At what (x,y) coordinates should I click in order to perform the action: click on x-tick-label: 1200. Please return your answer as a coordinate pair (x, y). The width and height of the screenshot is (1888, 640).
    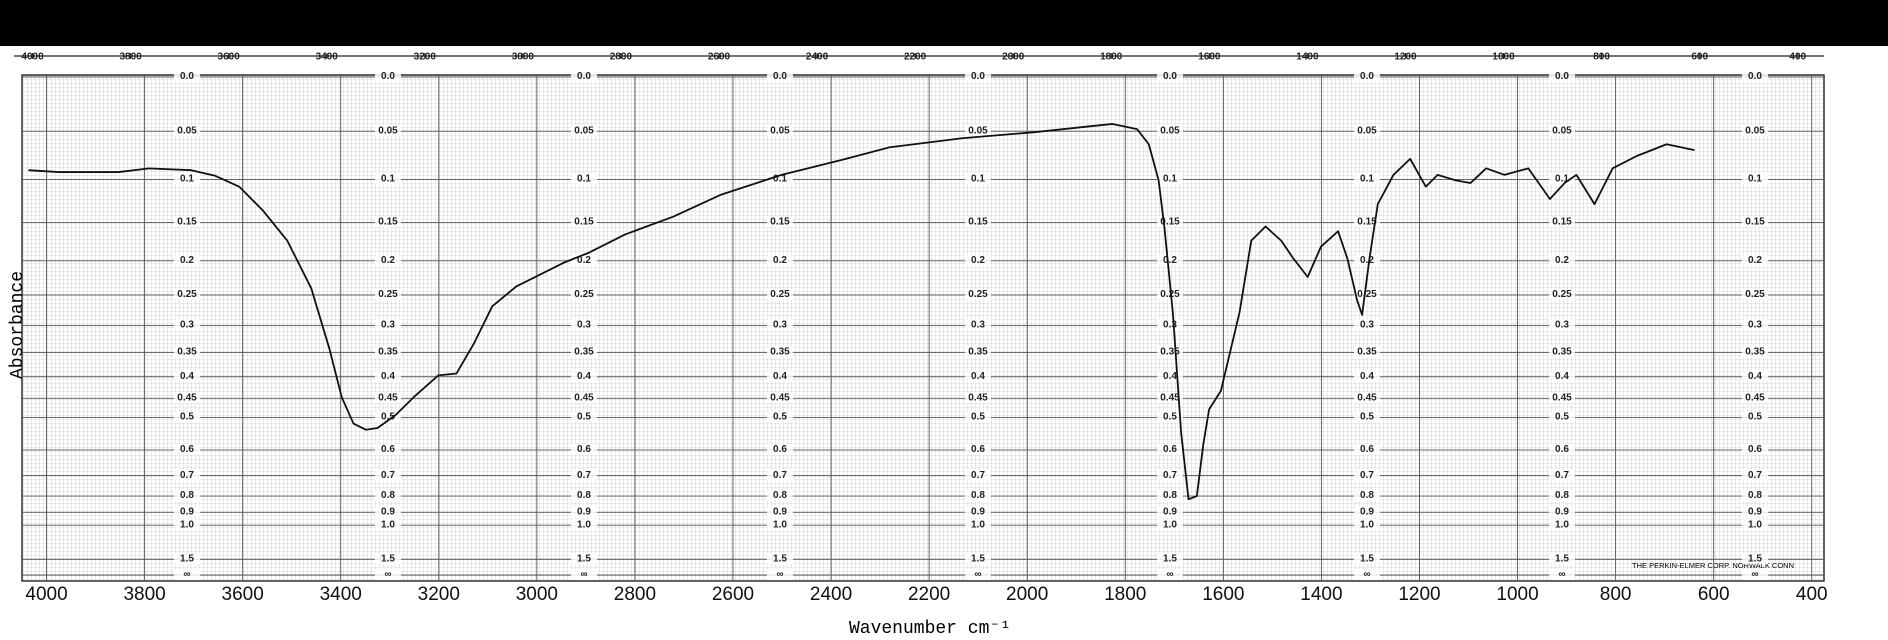
    Looking at the image, I should click on (1419, 594).